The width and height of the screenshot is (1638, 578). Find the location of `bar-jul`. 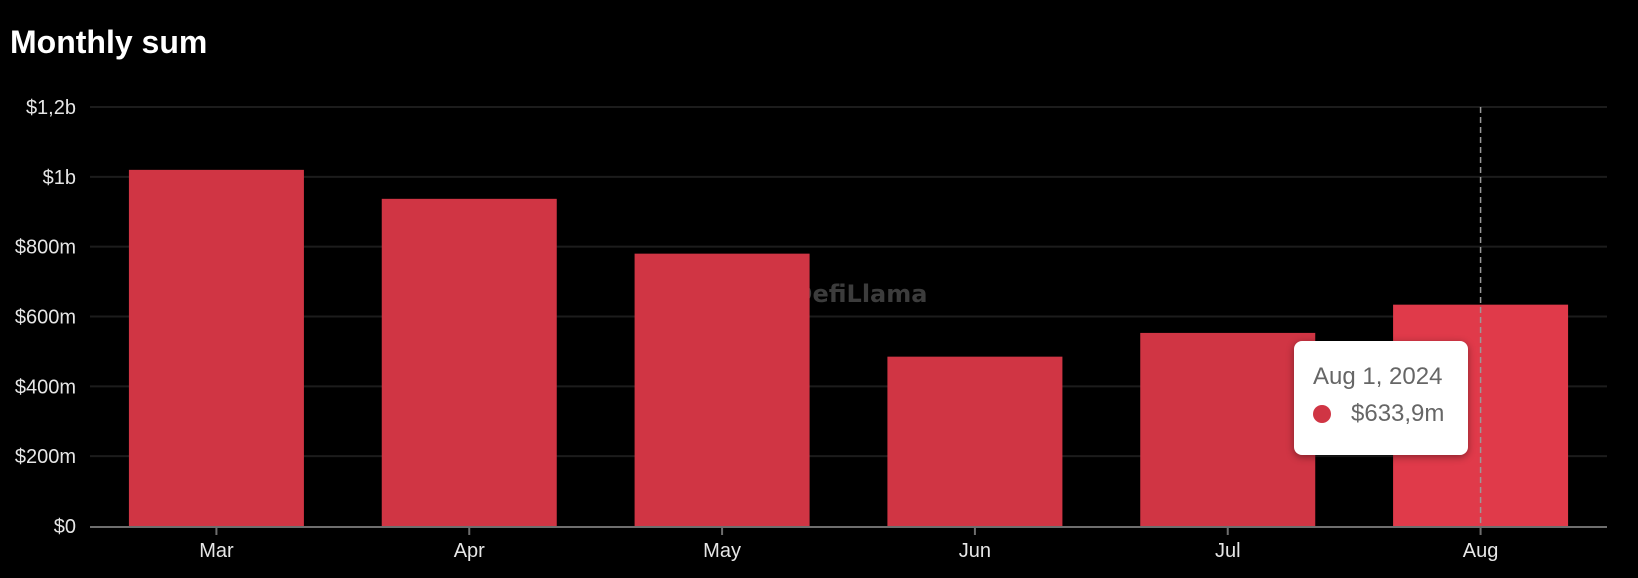

bar-jul is located at coordinates (1228, 429).